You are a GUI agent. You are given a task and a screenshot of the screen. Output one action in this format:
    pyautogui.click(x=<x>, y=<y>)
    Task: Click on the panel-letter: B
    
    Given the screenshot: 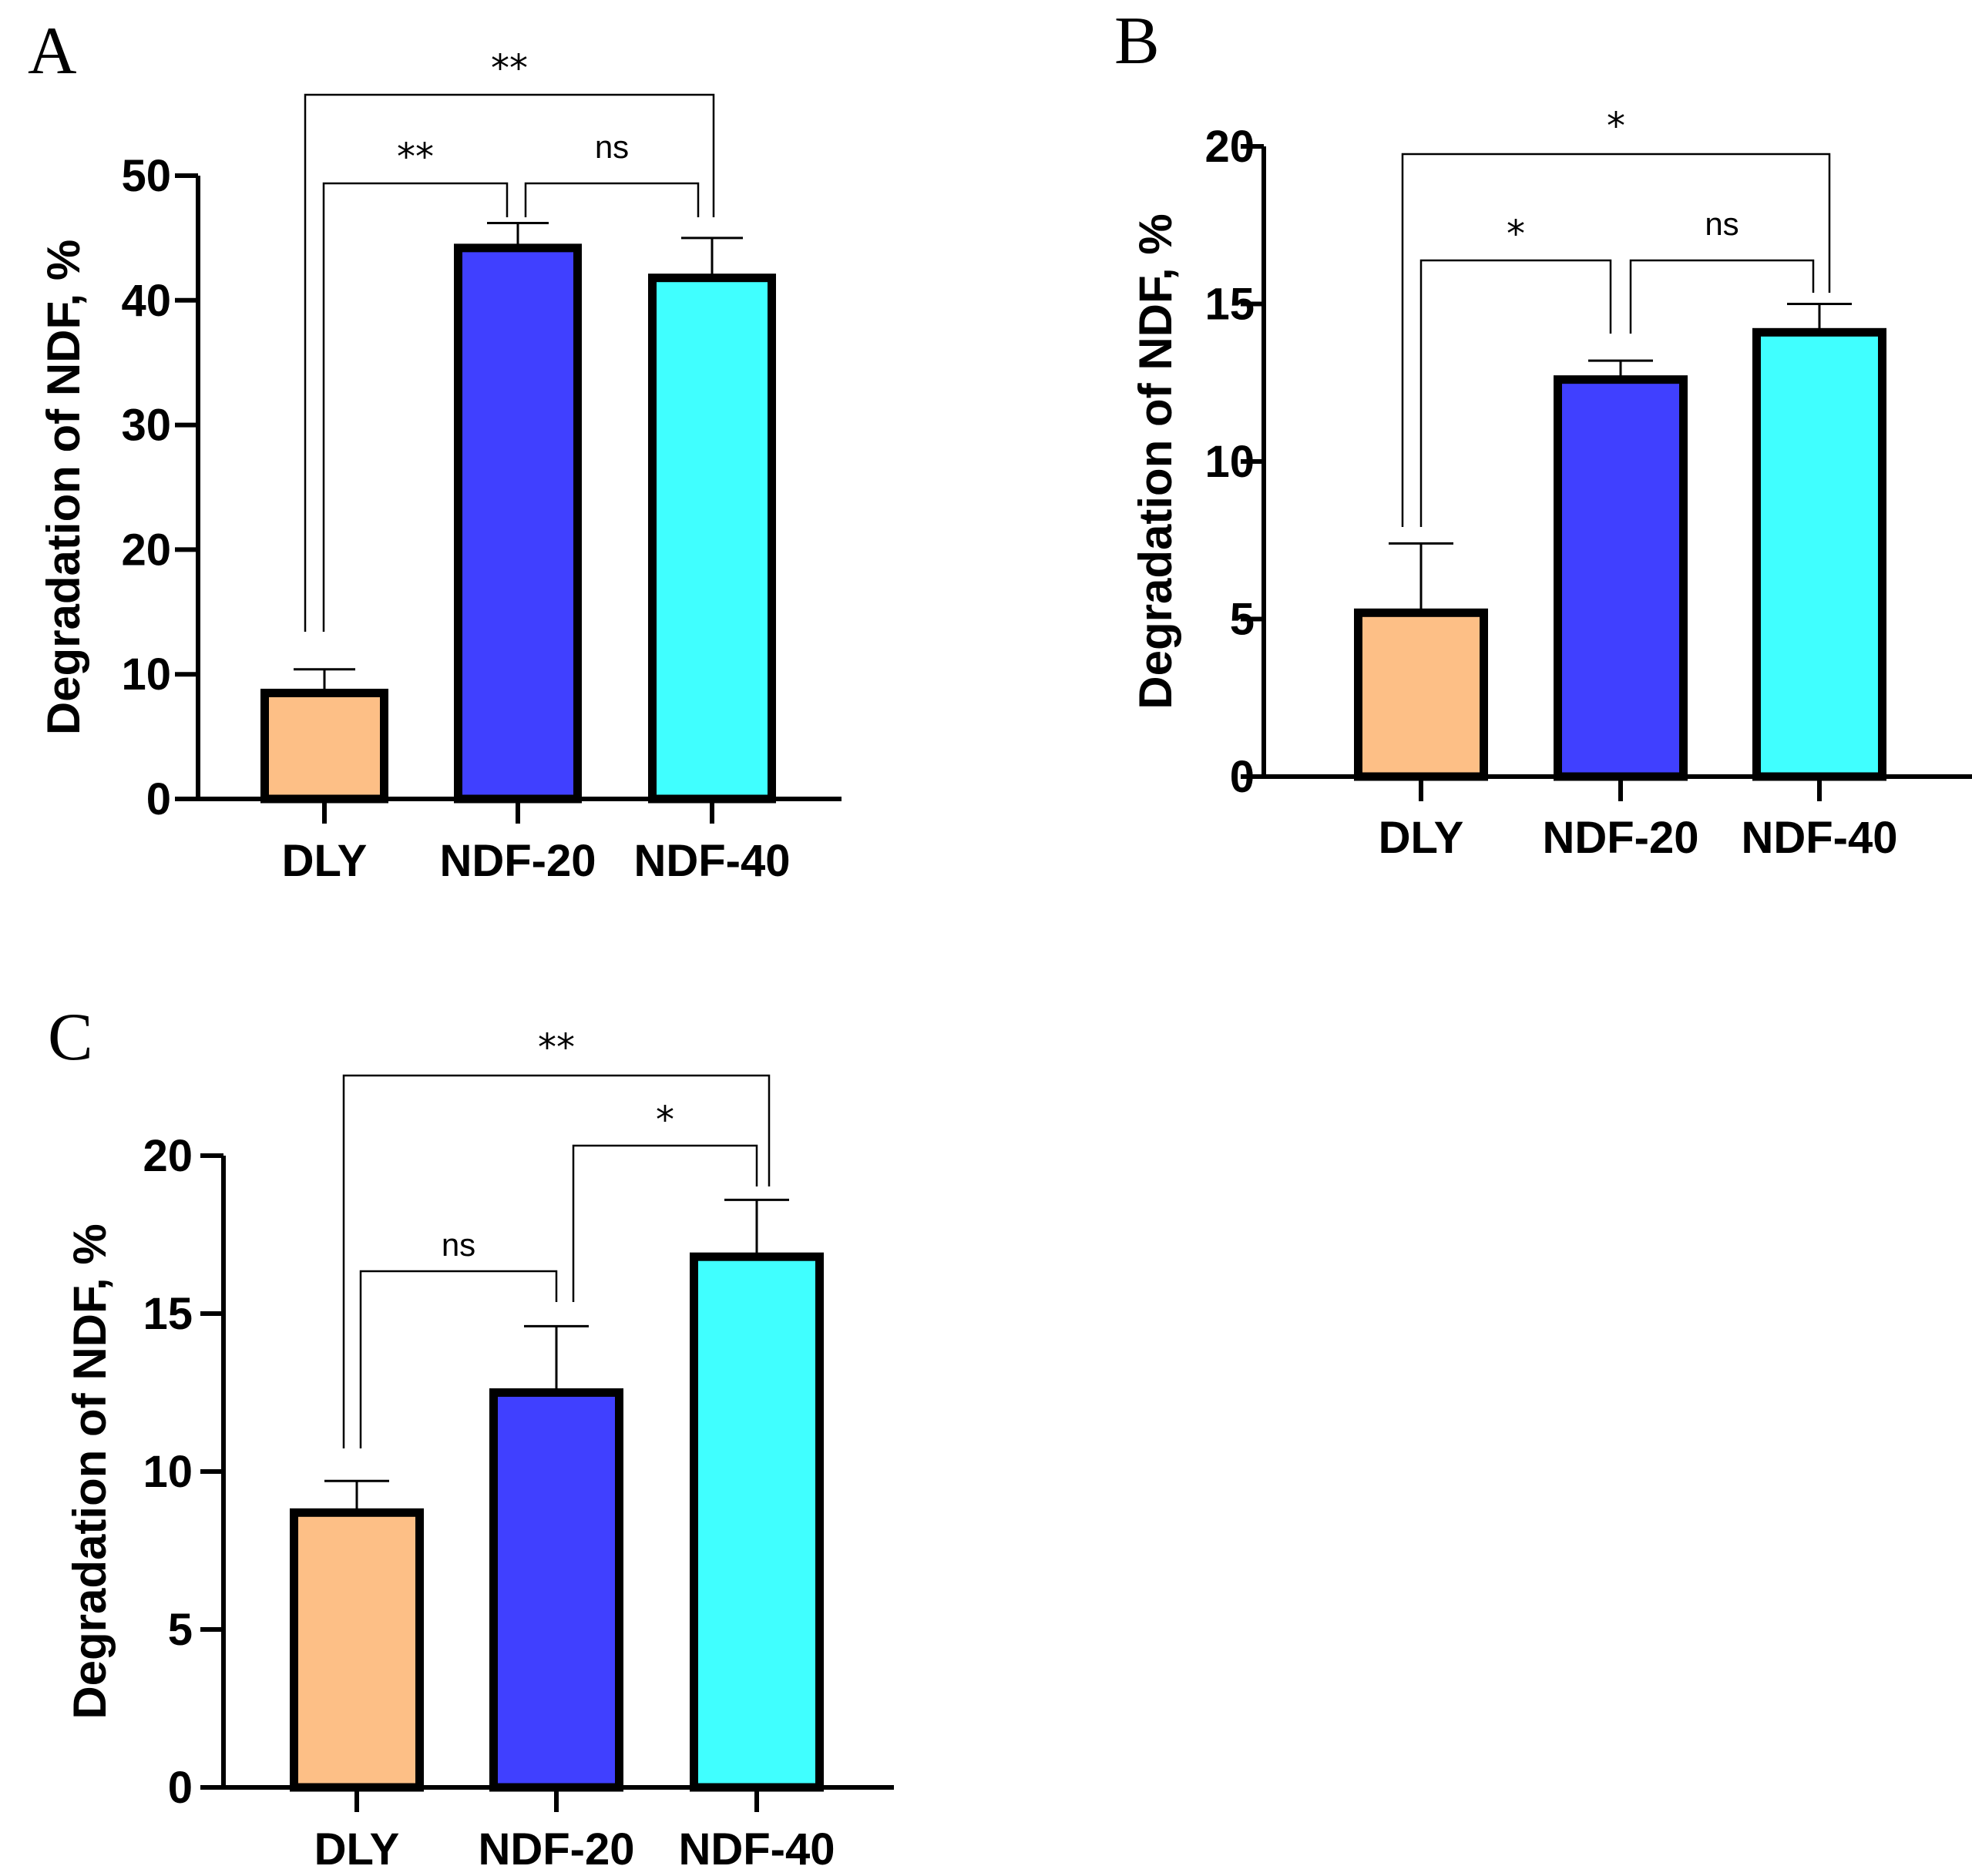 What is the action you would take?
    pyautogui.click(x=1137, y=41)
    